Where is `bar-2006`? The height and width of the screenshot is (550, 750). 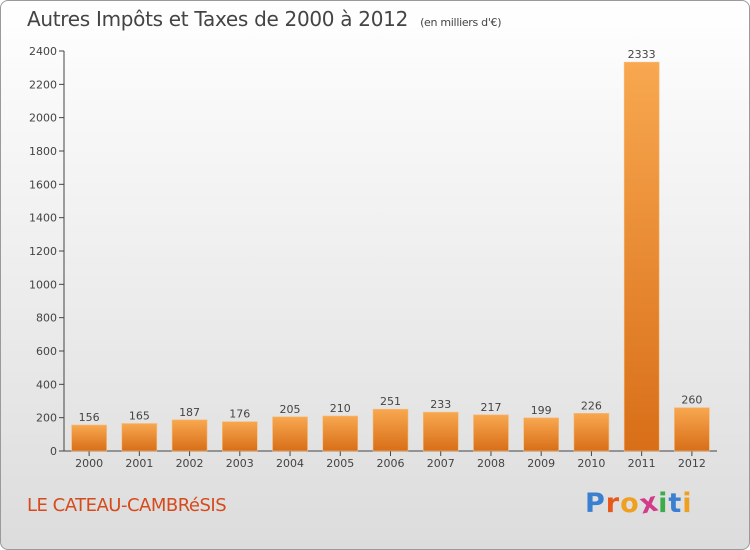 bar-2006 is located at coordinates (390, 430).